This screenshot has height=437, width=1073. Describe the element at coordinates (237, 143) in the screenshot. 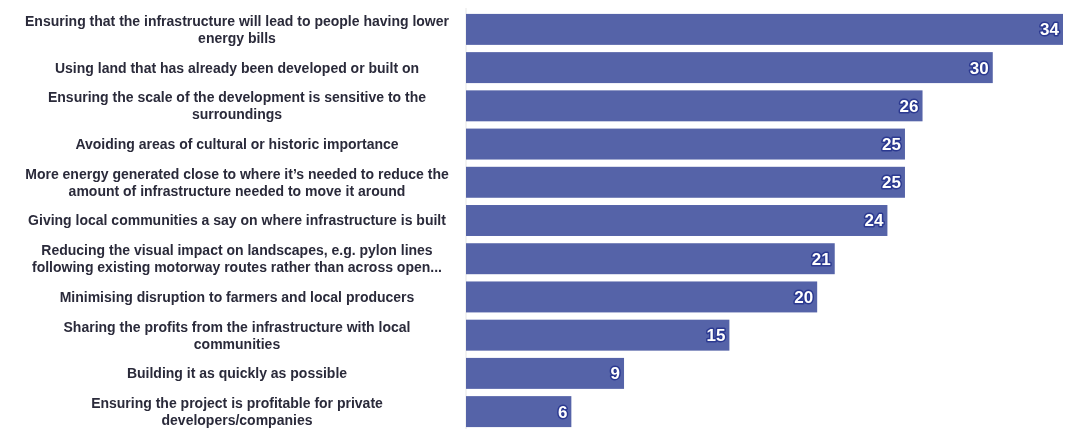

I see `y-tick-label: Avoiding areas of cultural or historic importance` at that location.